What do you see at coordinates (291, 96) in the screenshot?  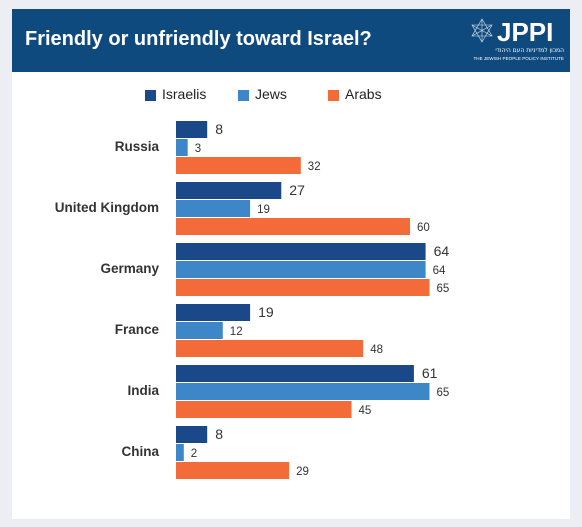 I see `chart-legend: Israelis Jews Arabs` at bounding box center [291, 96].